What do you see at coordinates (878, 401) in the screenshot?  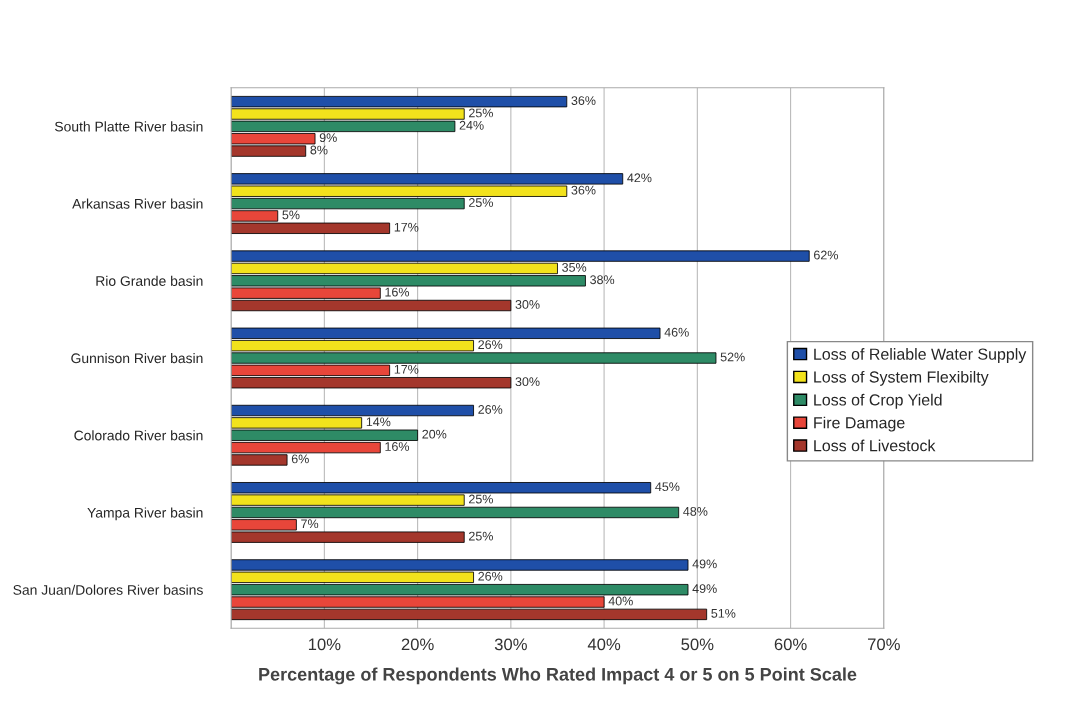 I see `legend-label: Loss of Crop Yield` at bounding box center [878, 401].